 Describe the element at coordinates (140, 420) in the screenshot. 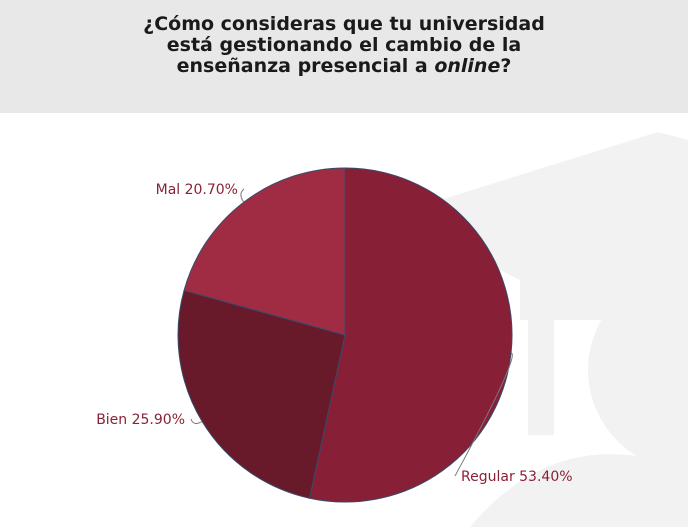

I see `pie-label-bien: Bien 25.90%` at that location.